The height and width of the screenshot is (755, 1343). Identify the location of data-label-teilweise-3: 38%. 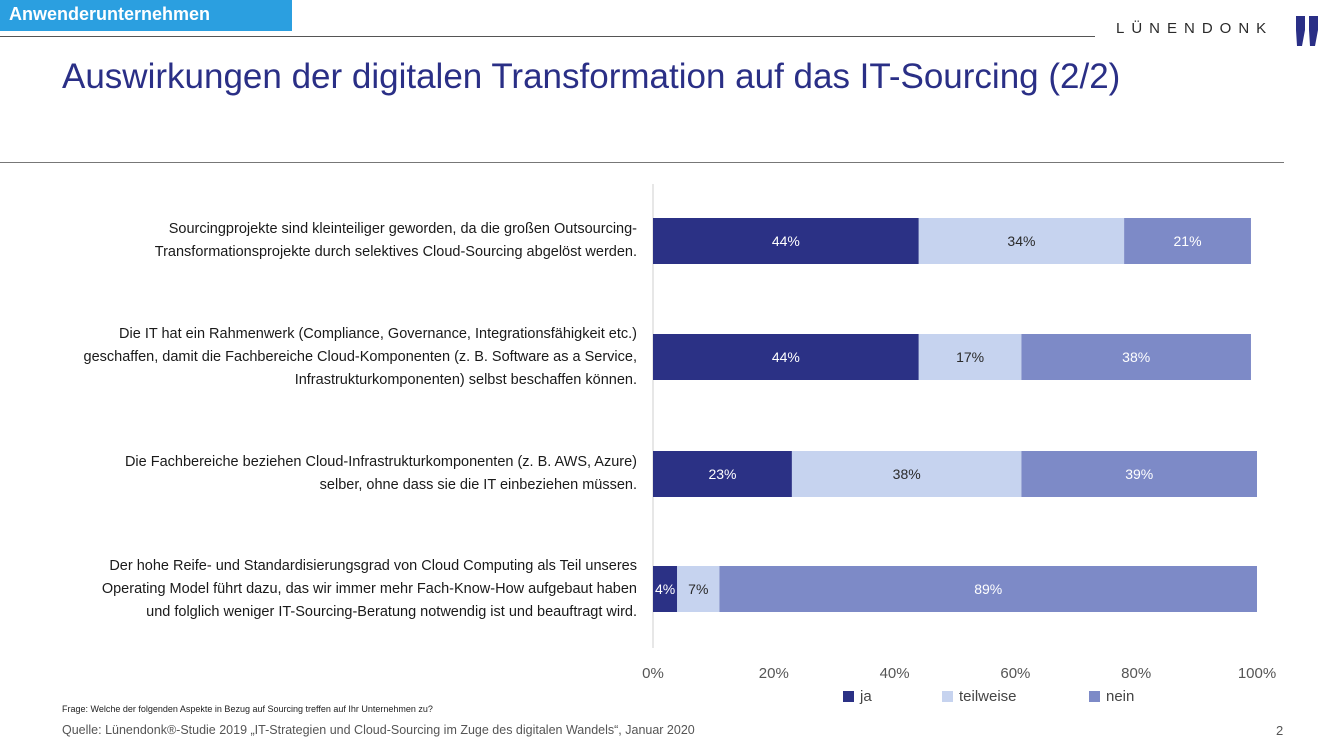
(907, 474).